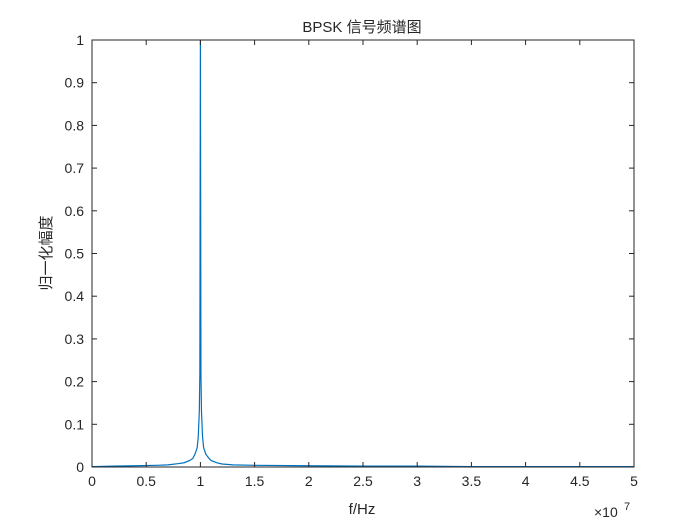  Describe the element at coordinates (80, 40) in the screenshot. I see `y-tick-label: 1` at that location.